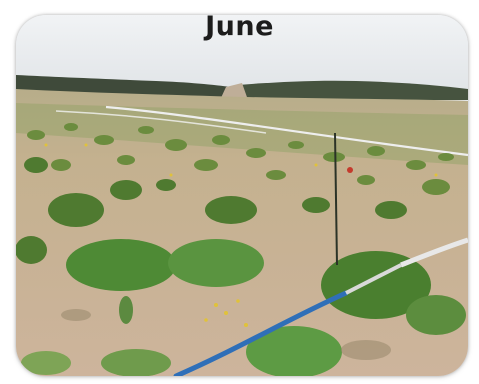 This screenshot has width=479, height=384. I want to click on blue-pipe, so click(261, 333).